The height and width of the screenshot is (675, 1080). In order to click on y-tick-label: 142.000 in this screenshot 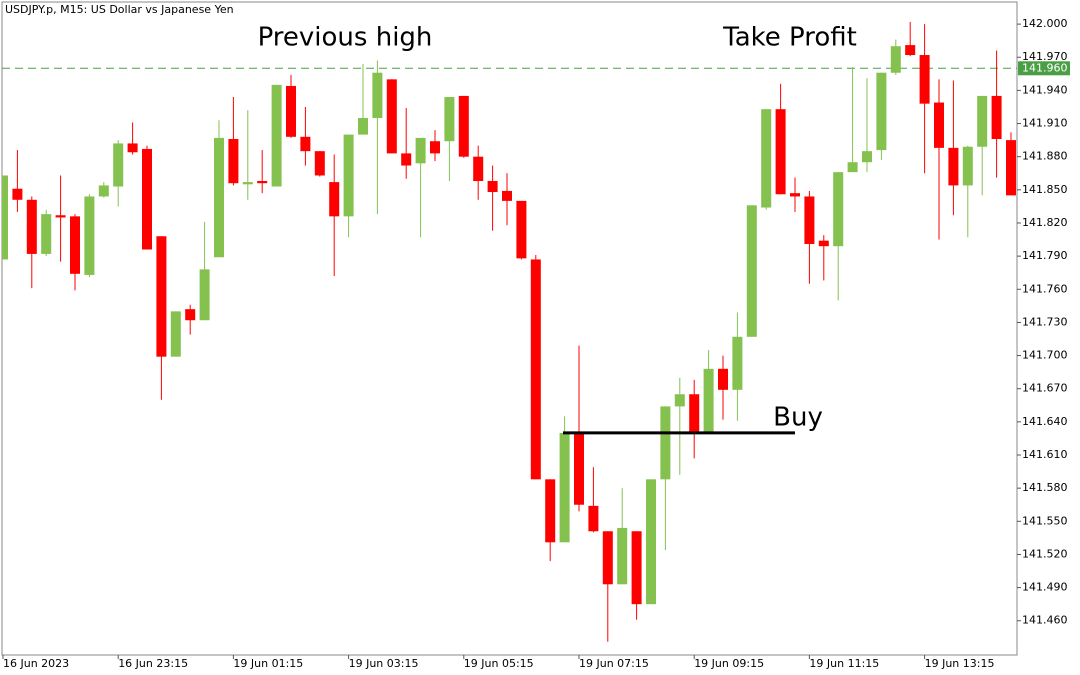, I will do `click(1045, 23)`.